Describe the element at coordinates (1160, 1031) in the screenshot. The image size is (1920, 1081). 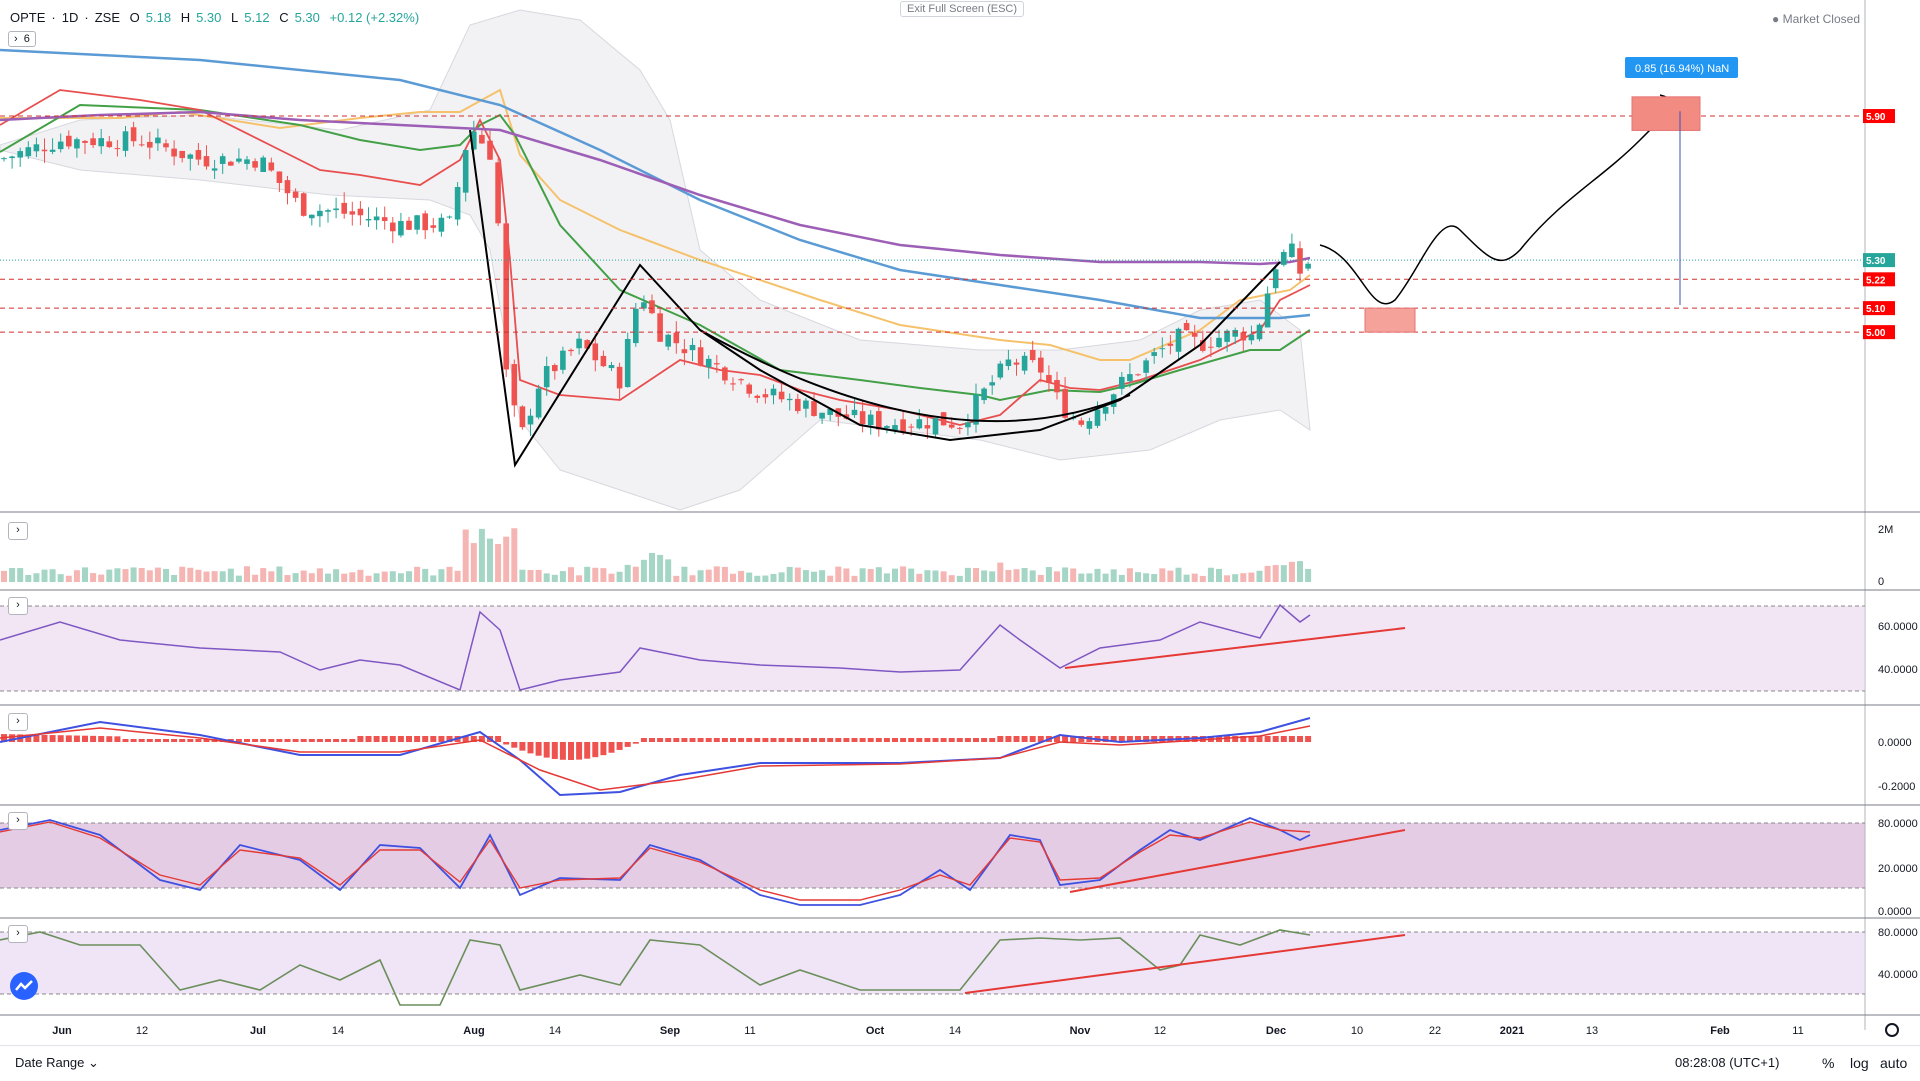
I see `time-axis-label: 12` at that location.